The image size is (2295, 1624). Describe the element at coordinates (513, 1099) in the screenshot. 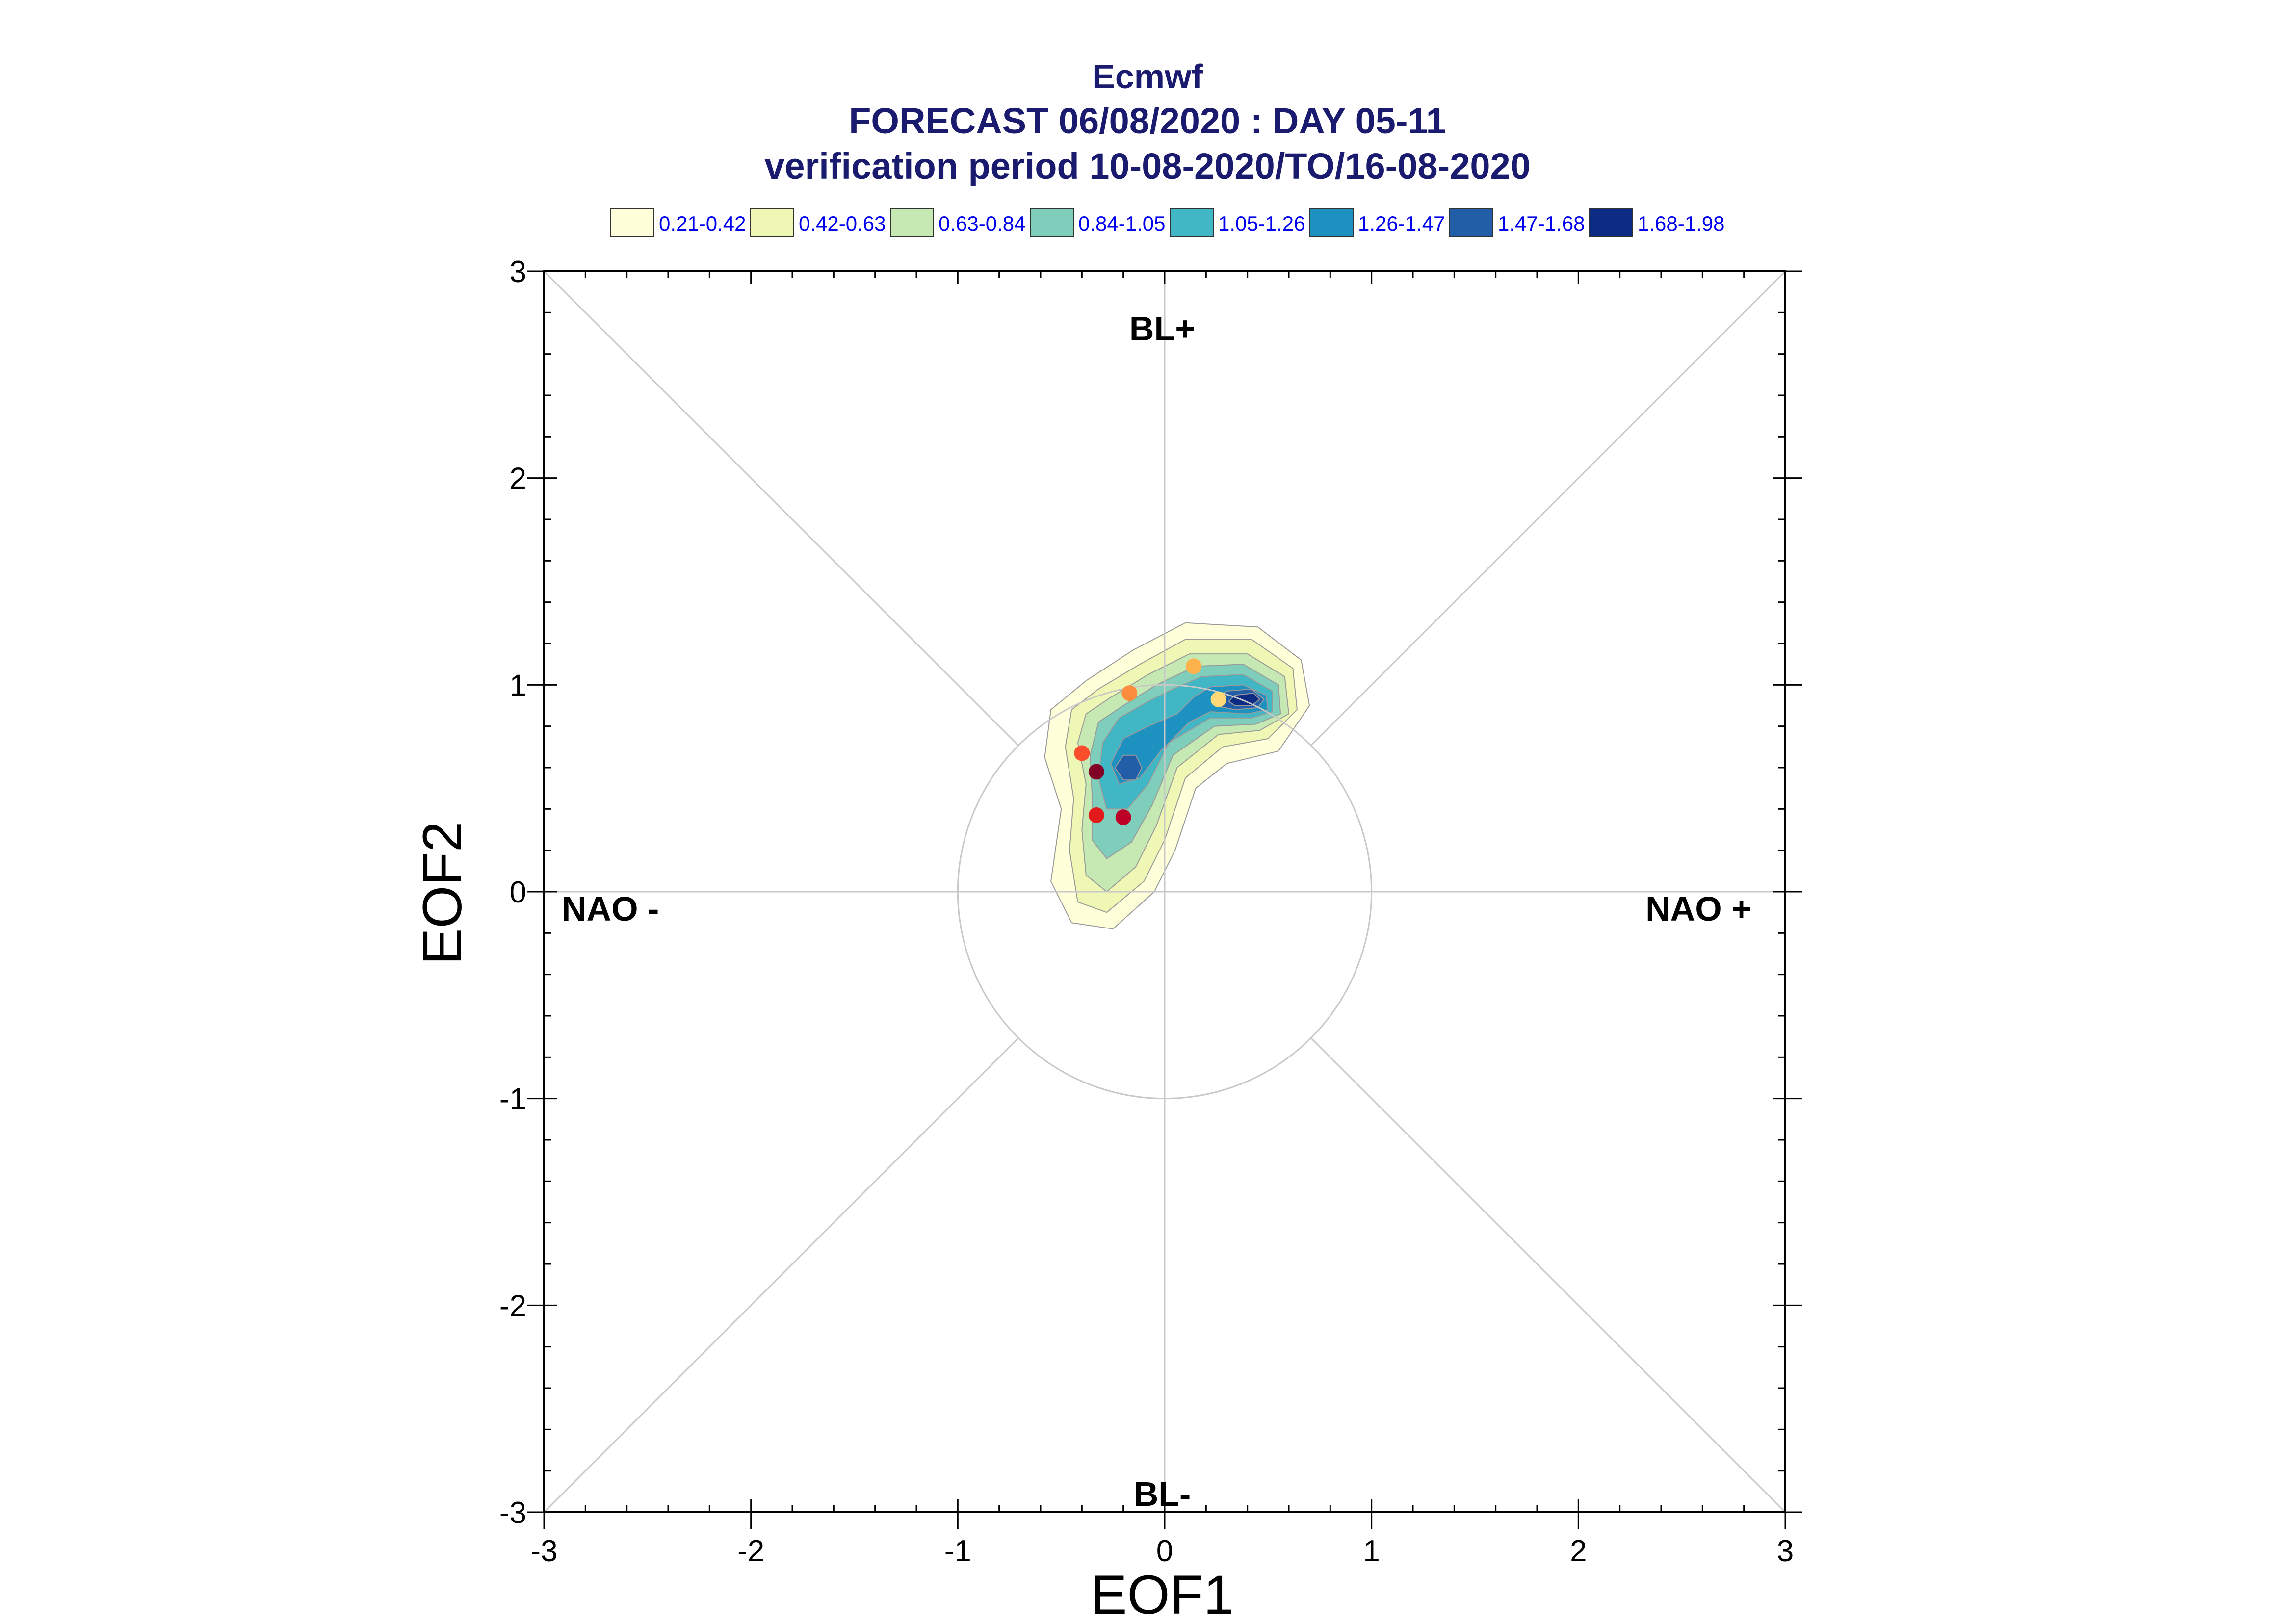

I see `y-tick-label-3: -1` at that location.